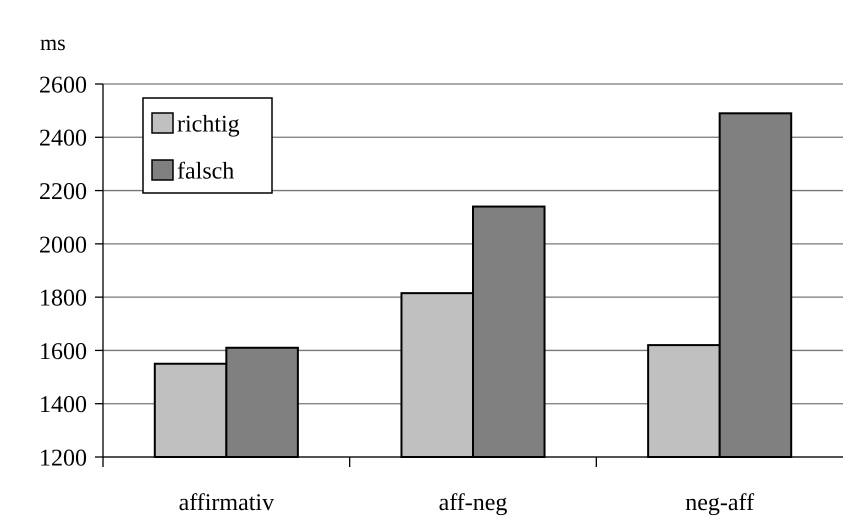 The width and height of the screenshot is (843, 518). Describe the element at coordinates (719, 503) in the screenshot. I see `x-tick-label: neg-aff` at that location.